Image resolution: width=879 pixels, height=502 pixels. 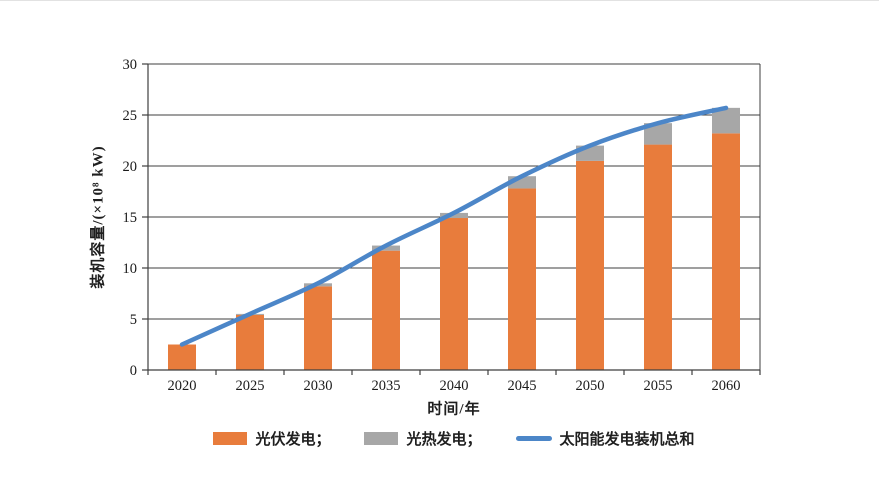 I want to click on y-tick-10: 10, so click(x=130, y=269).